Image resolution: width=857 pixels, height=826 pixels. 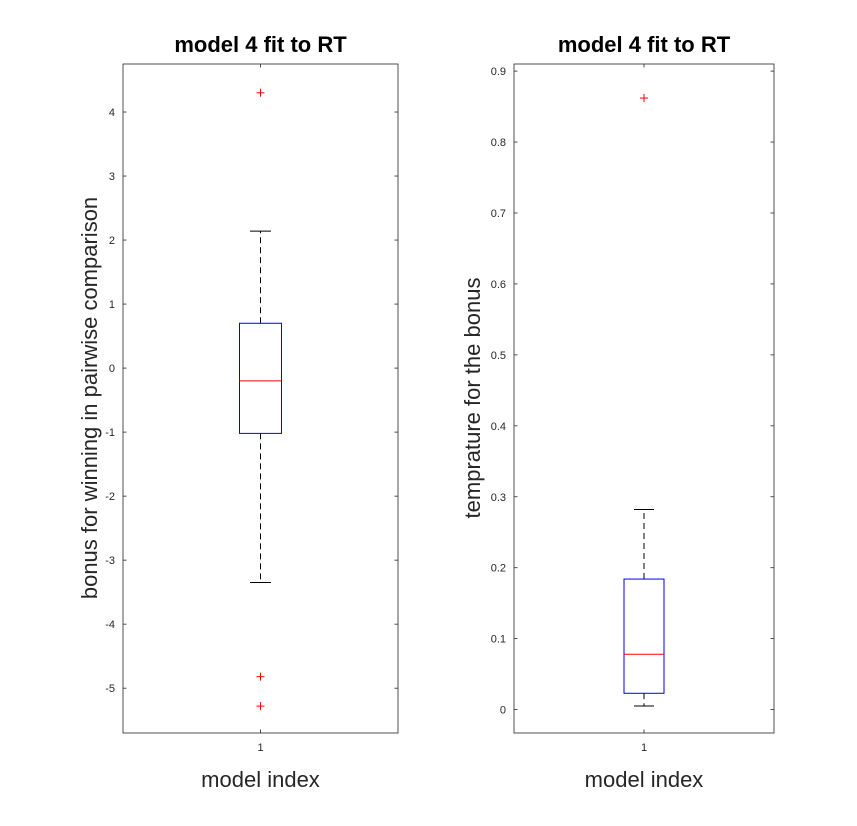 I want to click on y-tick-label: -2, so click(x=110, y=497).